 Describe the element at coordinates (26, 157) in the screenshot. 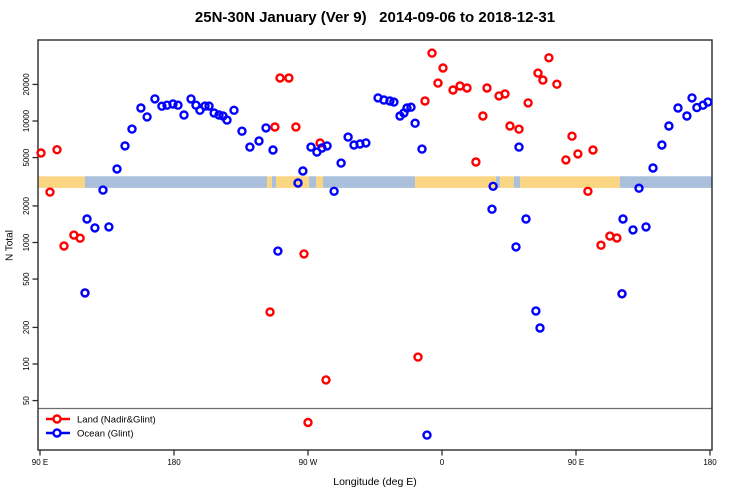

I see `y-tick-label: 5000` at that location.